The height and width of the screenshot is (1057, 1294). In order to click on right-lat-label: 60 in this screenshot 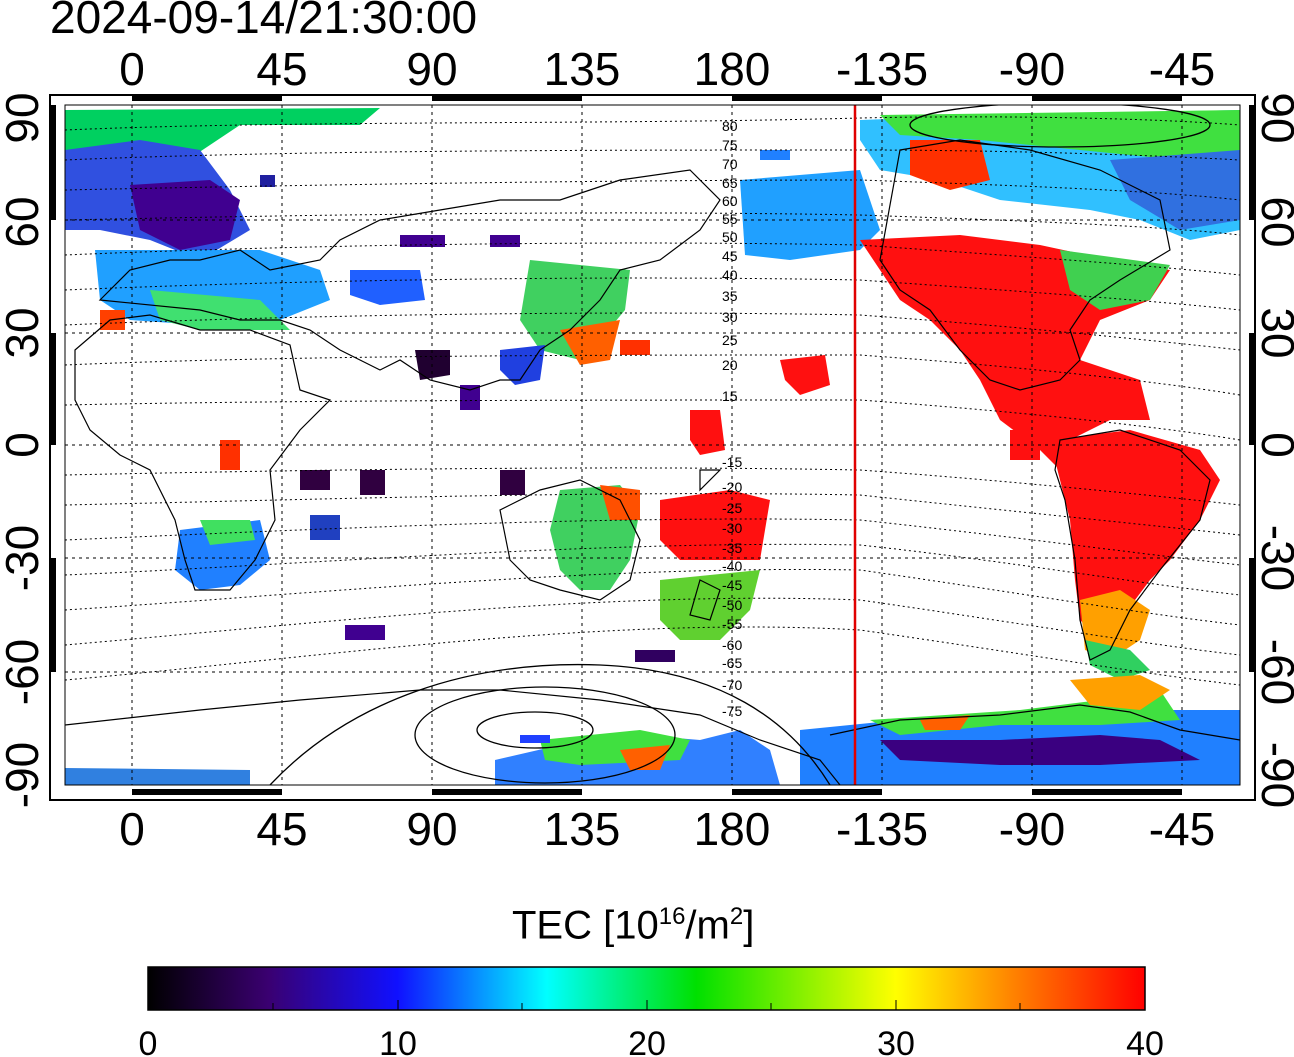, I will do `click(1273, 221)`.